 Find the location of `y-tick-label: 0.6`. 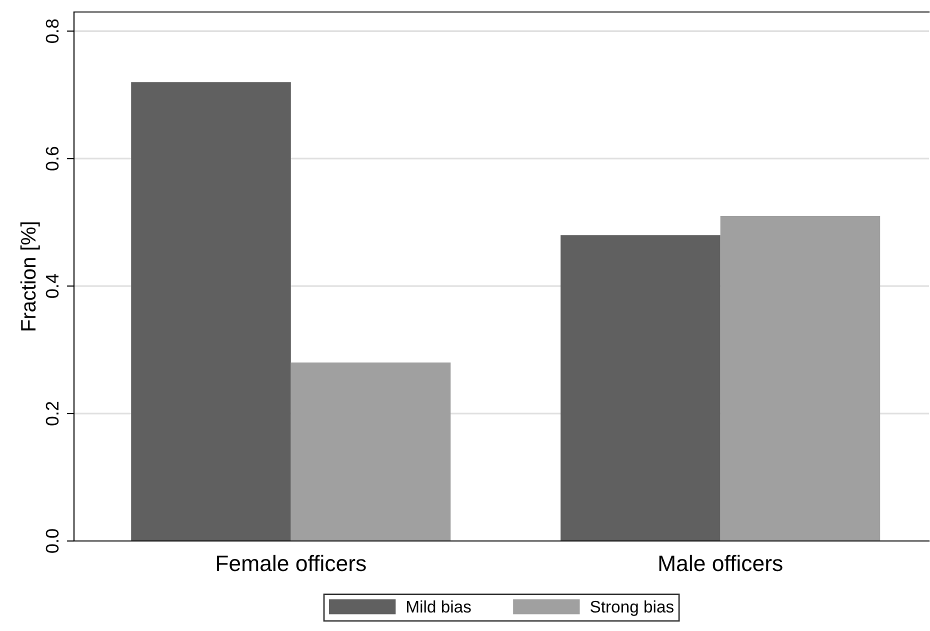

y-tick-label: 0.6 is located at coordinates (52, 158).